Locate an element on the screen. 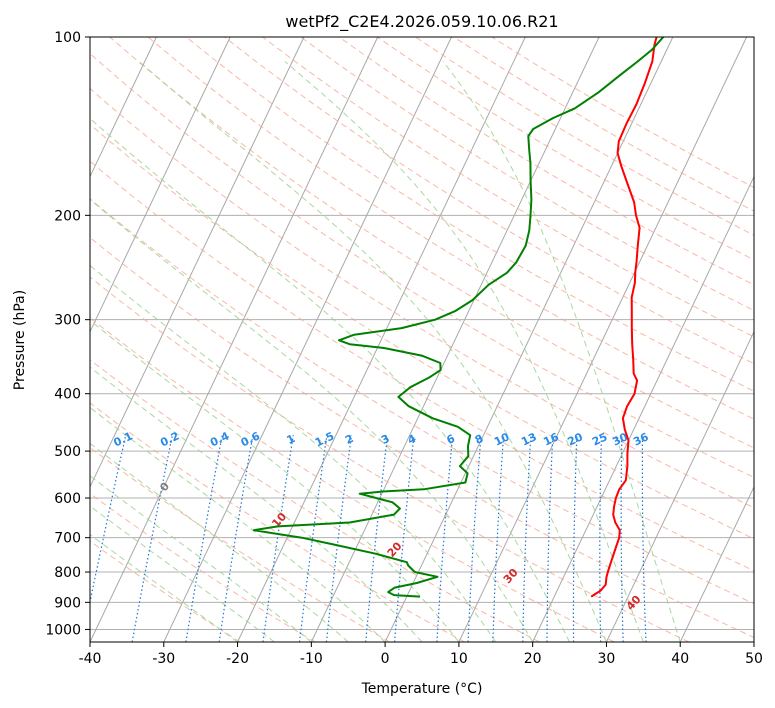  y-tick-label: 500 is located at coordinates (67, 452).